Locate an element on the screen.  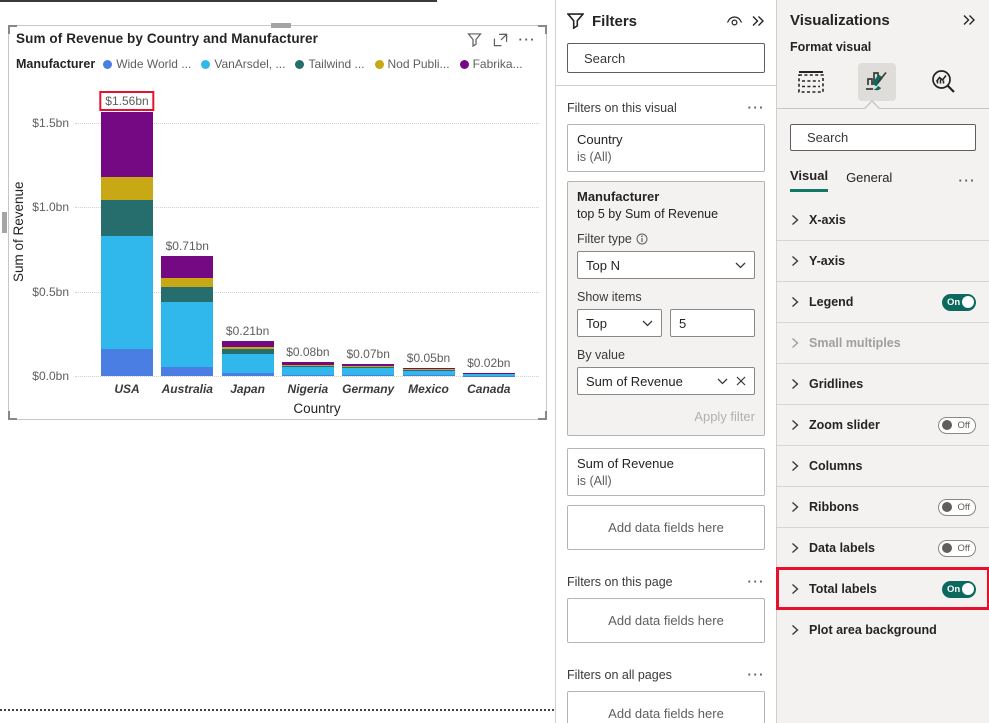
clear-field-icon is located at coordinates (741, 381).